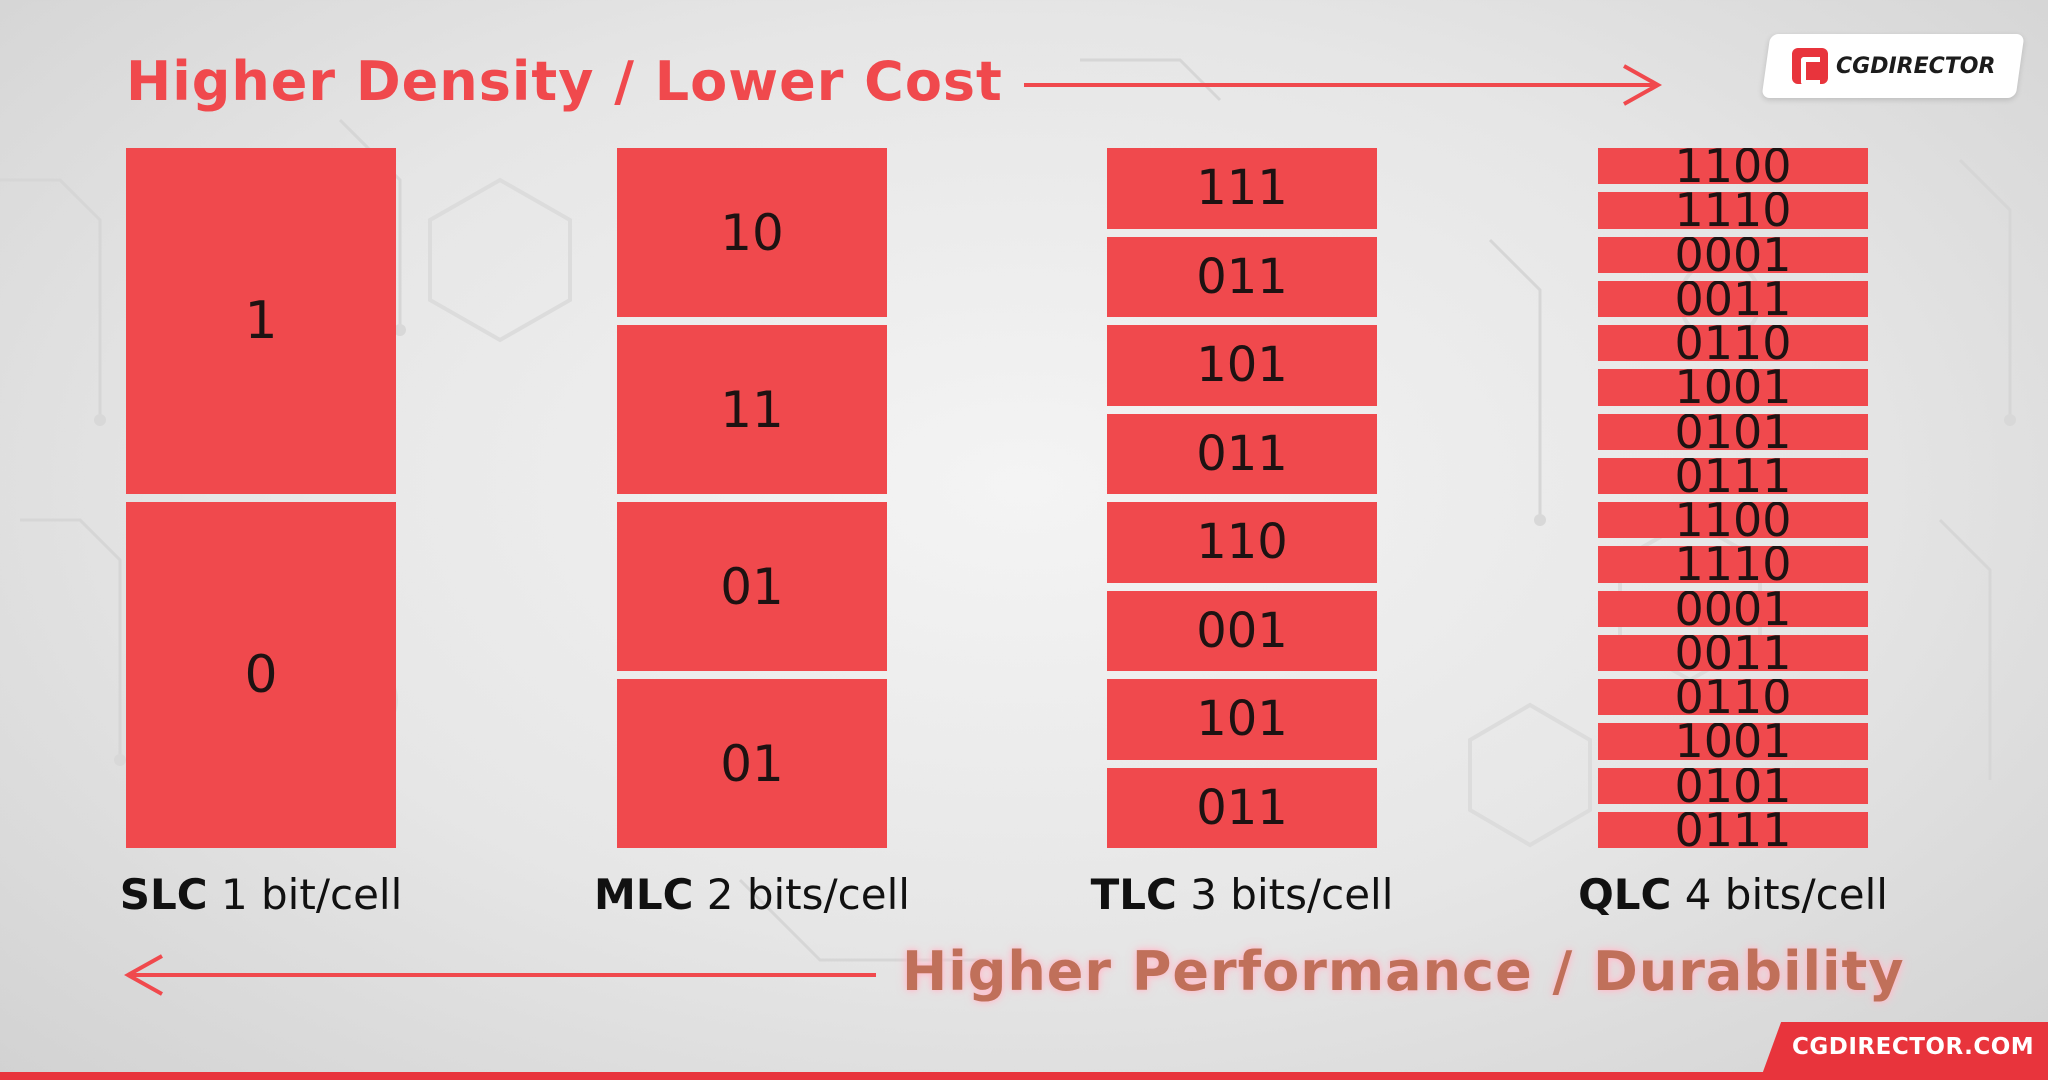 The height and width of the screenshot is (1080, 2048). What do you see at coordinates (1403, 971) in the screenshot?
I see `bottom-axis-label: Higher Performance / Durability` at bounding box center [1403, 971].